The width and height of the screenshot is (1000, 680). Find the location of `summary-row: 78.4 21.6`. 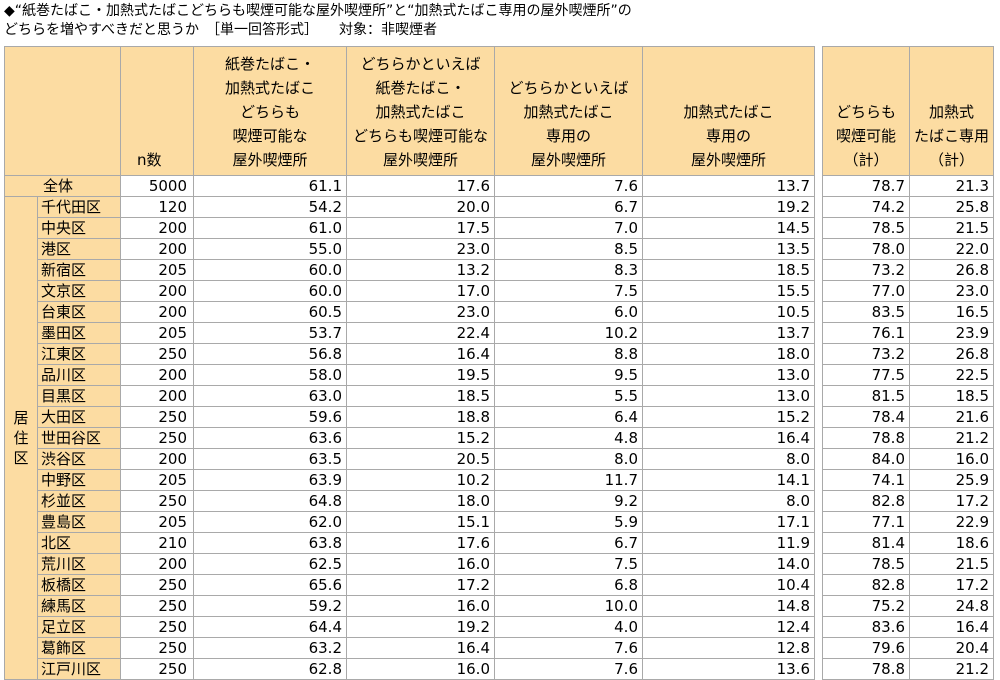

summary-row: 78.4 21.6 is located at coordinates (908, 417).